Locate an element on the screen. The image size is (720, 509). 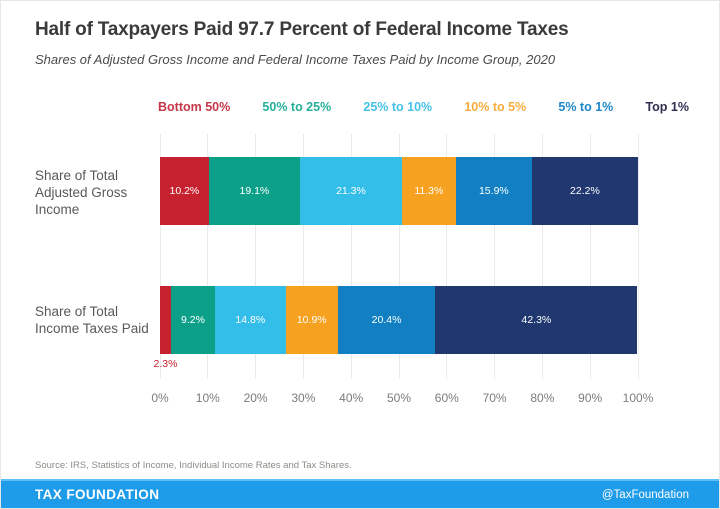
segment-label: 21.3% is located at coordinates (351, 191).